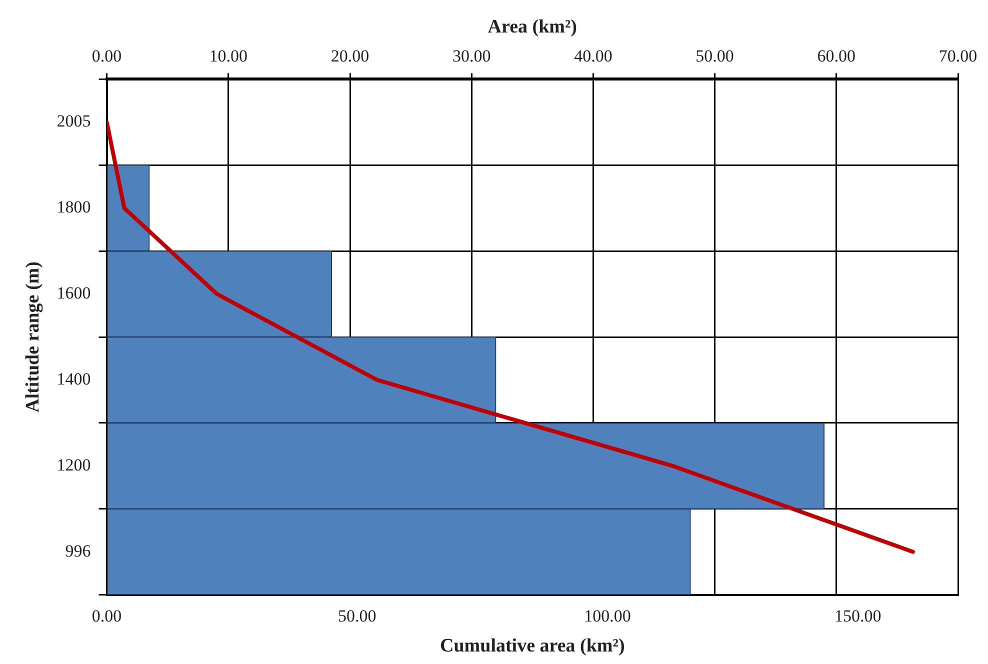 The width and height of the screenshot is (988, 664). I want to click on y-tick-label: 996, so click(78, 550).